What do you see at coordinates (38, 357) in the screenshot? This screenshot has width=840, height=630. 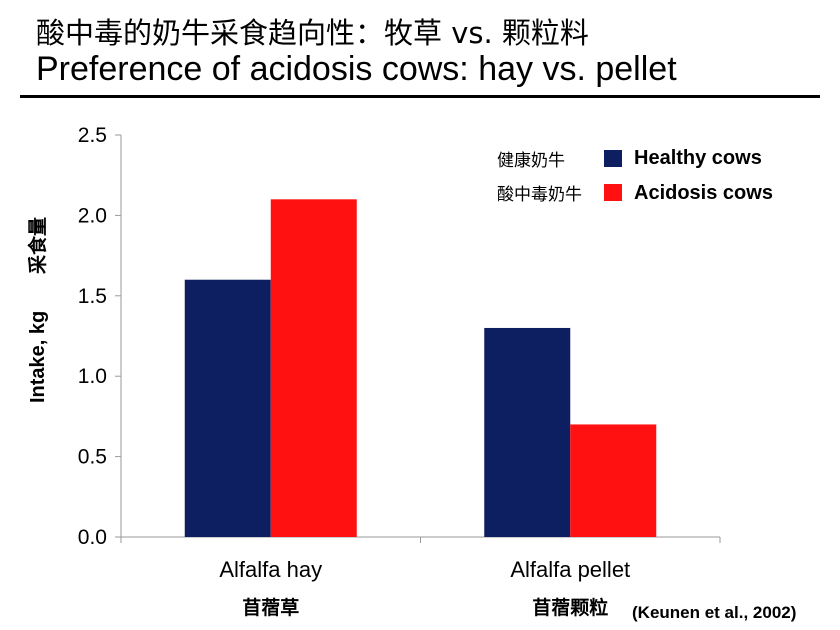 I see `y-axis-label: Intake, kg` at bounding box center [38, 357].